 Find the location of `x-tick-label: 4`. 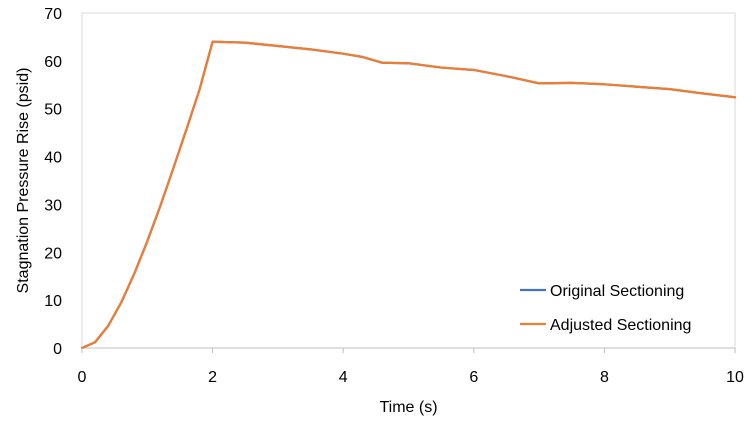

x-tick-label: 4 is located at coordinates (343, 377).